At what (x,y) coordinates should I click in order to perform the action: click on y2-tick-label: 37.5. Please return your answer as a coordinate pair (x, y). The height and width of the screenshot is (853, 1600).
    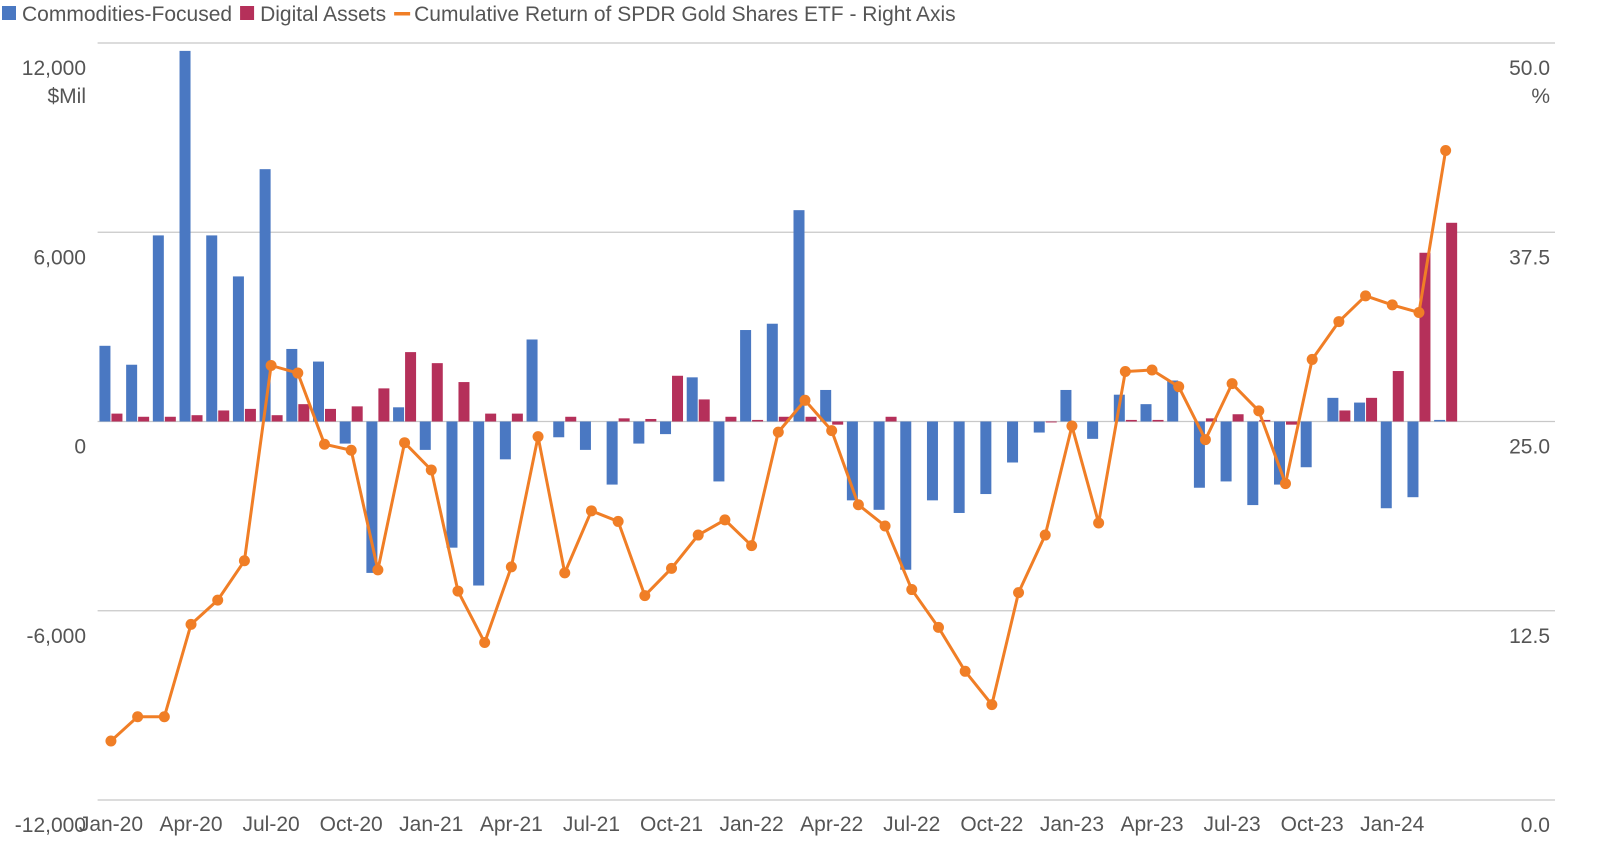
    Looking at the image, I should click on (1529, 257).